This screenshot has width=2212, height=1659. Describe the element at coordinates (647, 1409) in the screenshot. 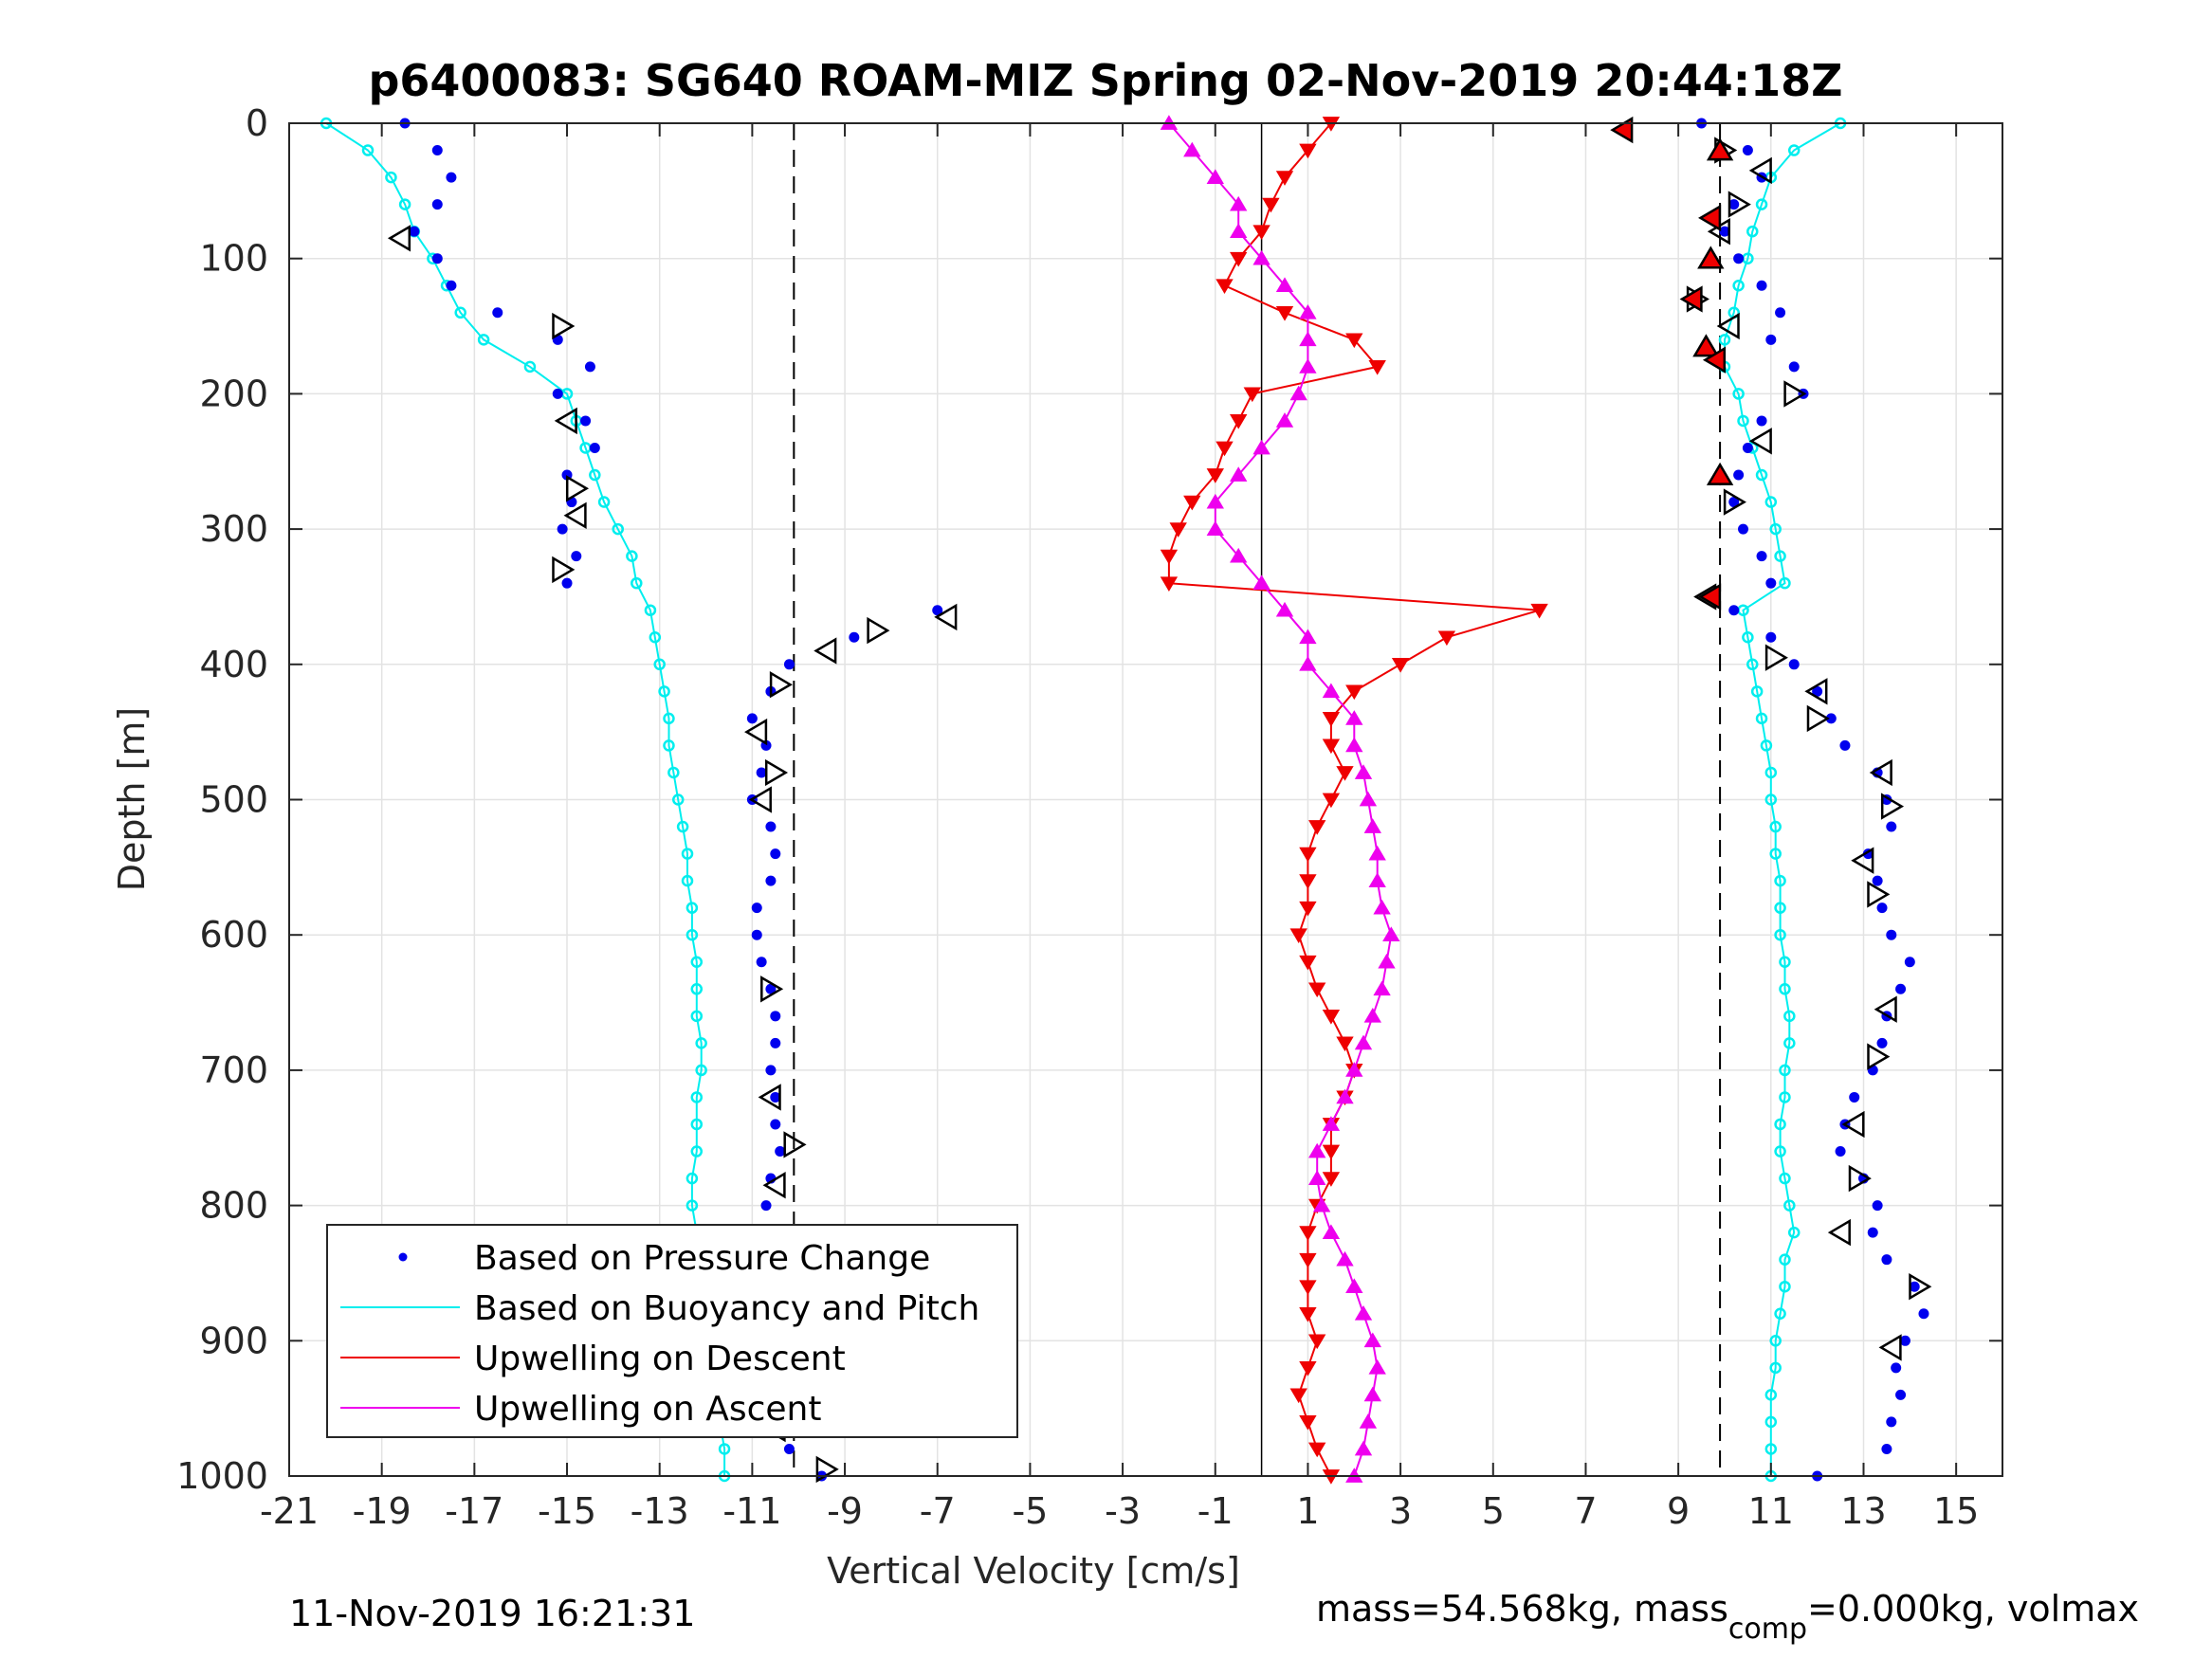

I see `legend-label: Upwelling on Ascent` at that location.